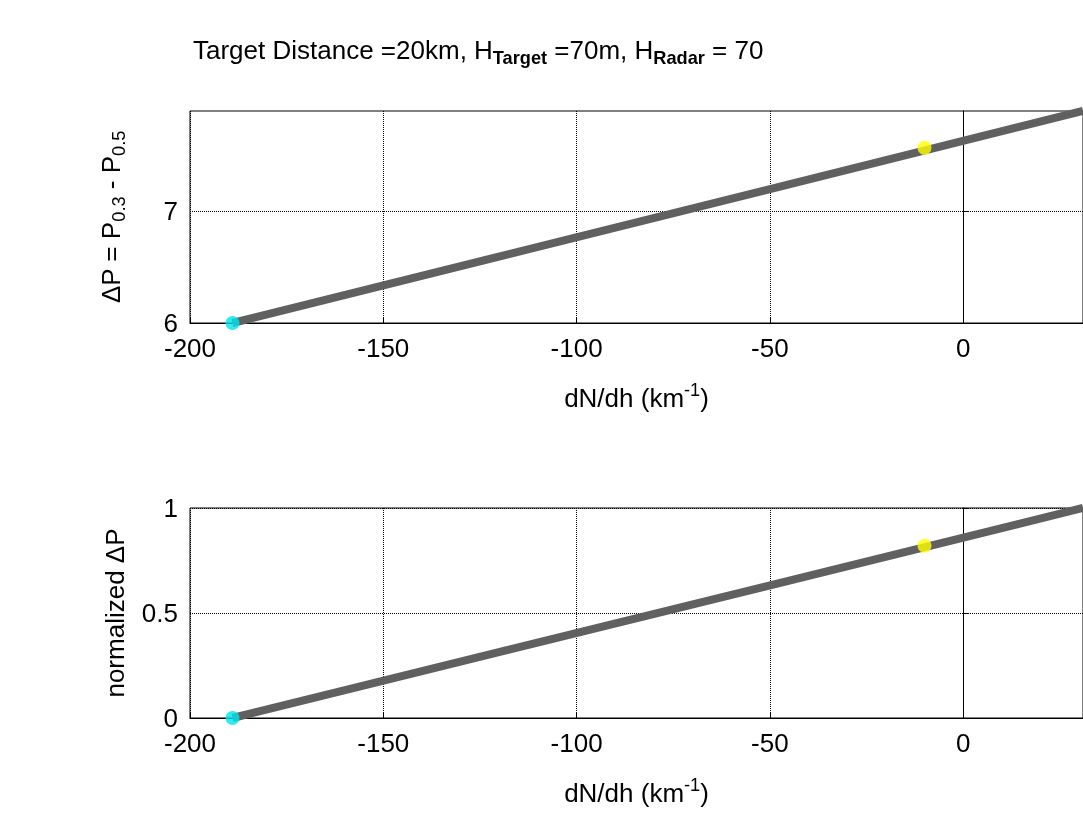 This screenshot has height=839, width=1083. What do you see at coordinates (112, 217) in the screenshot?
I see `y-axis-title: ΔP = P0.3 - P0.5` at bounding box center [112, 217].